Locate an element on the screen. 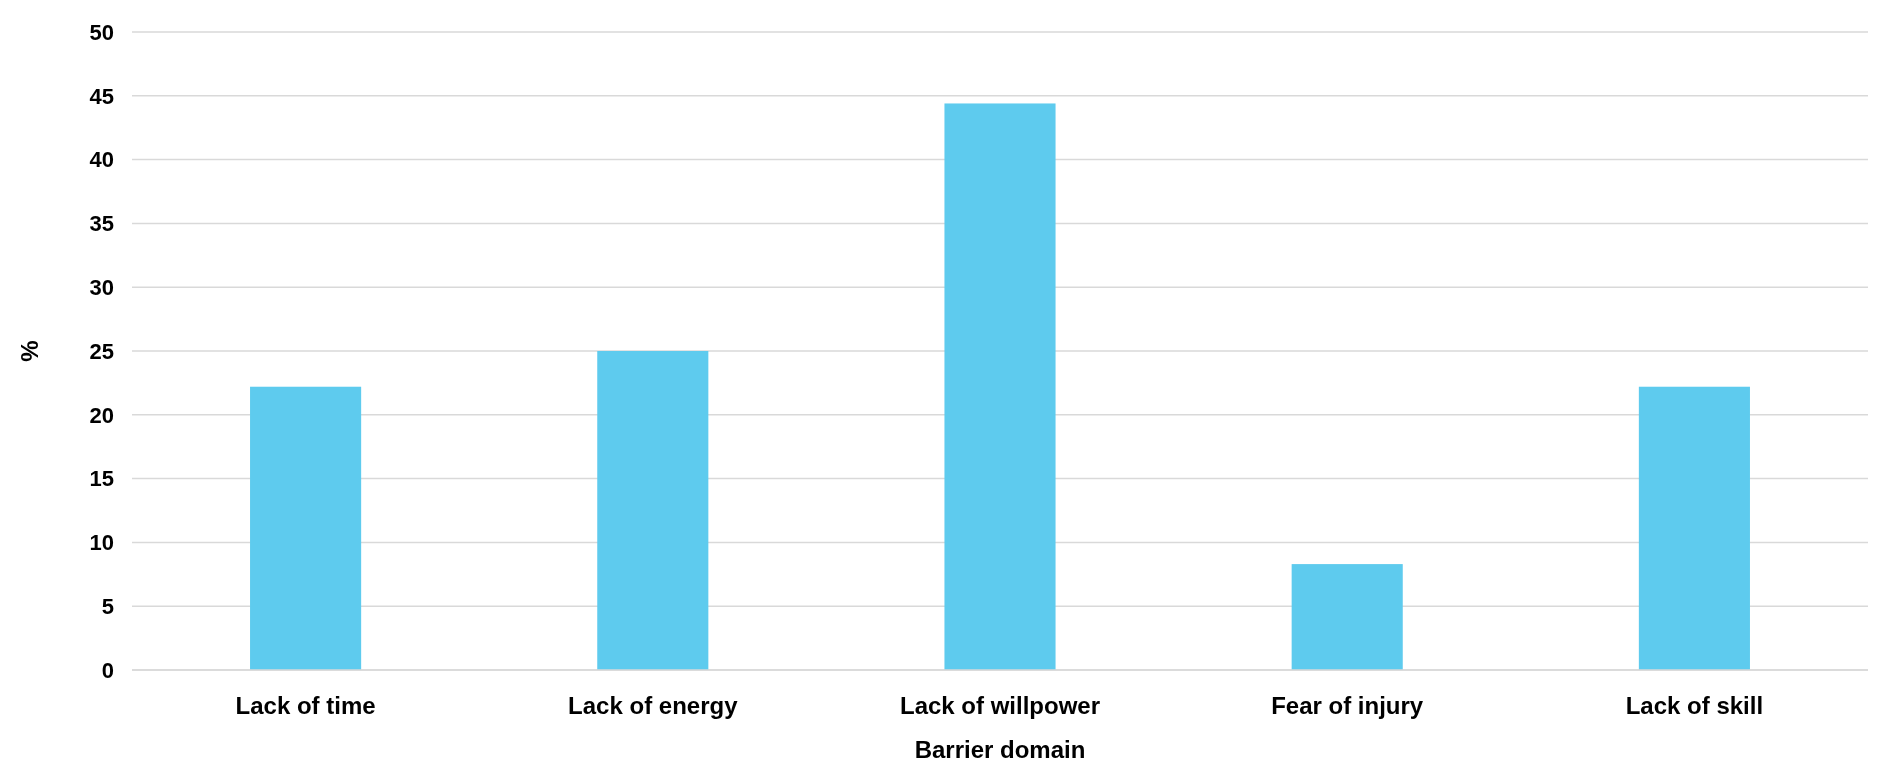 This screenshot has height=778, width=1888. x-axis-title: Barrier domain is located at coordinates (1000, 749).